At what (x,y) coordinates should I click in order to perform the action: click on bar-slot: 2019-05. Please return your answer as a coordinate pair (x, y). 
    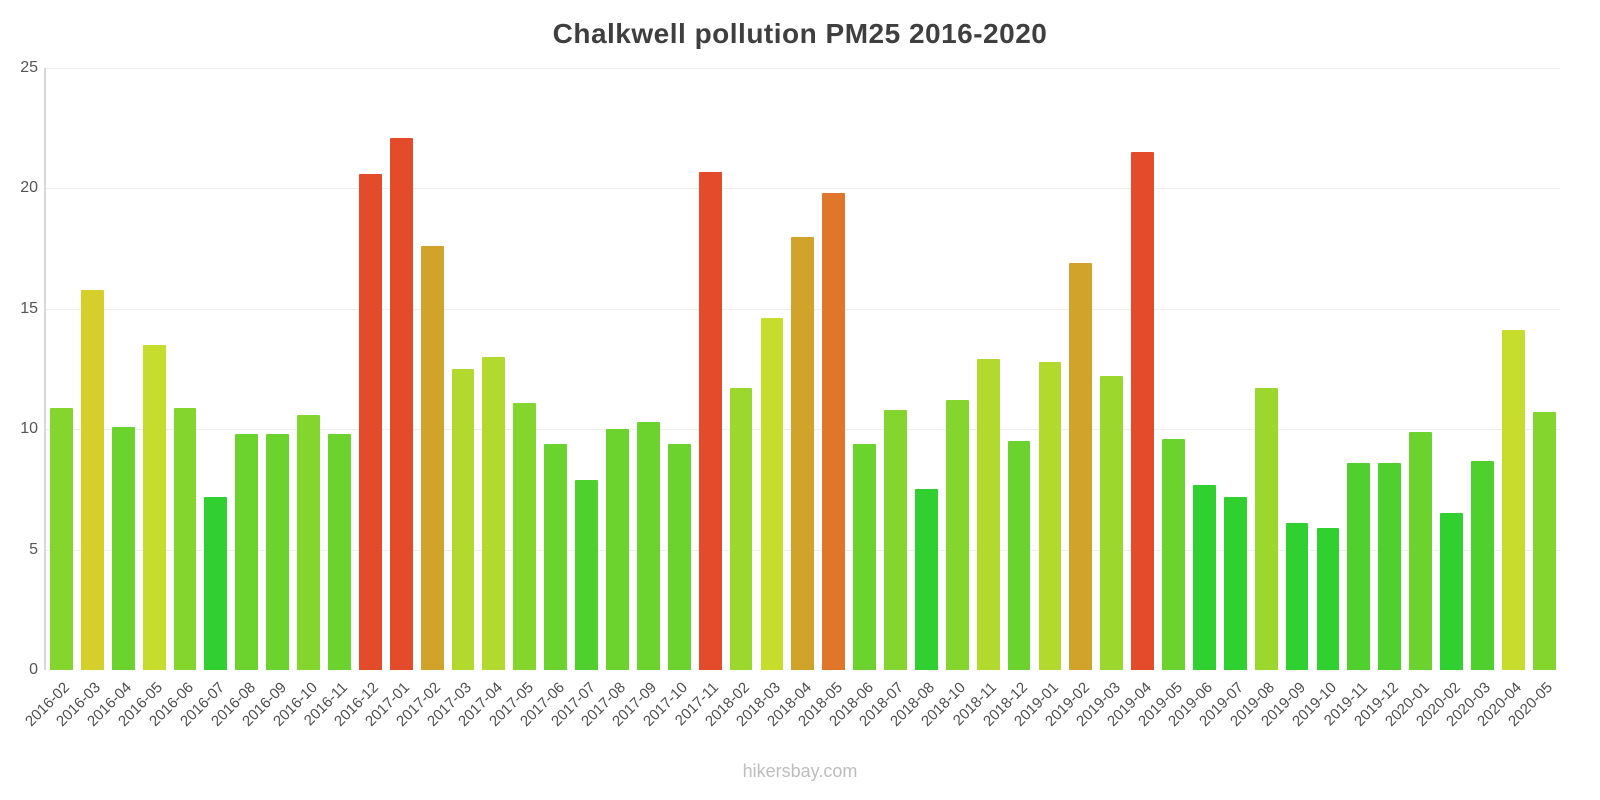
    Looking at the image, I should click on (1162, 399).